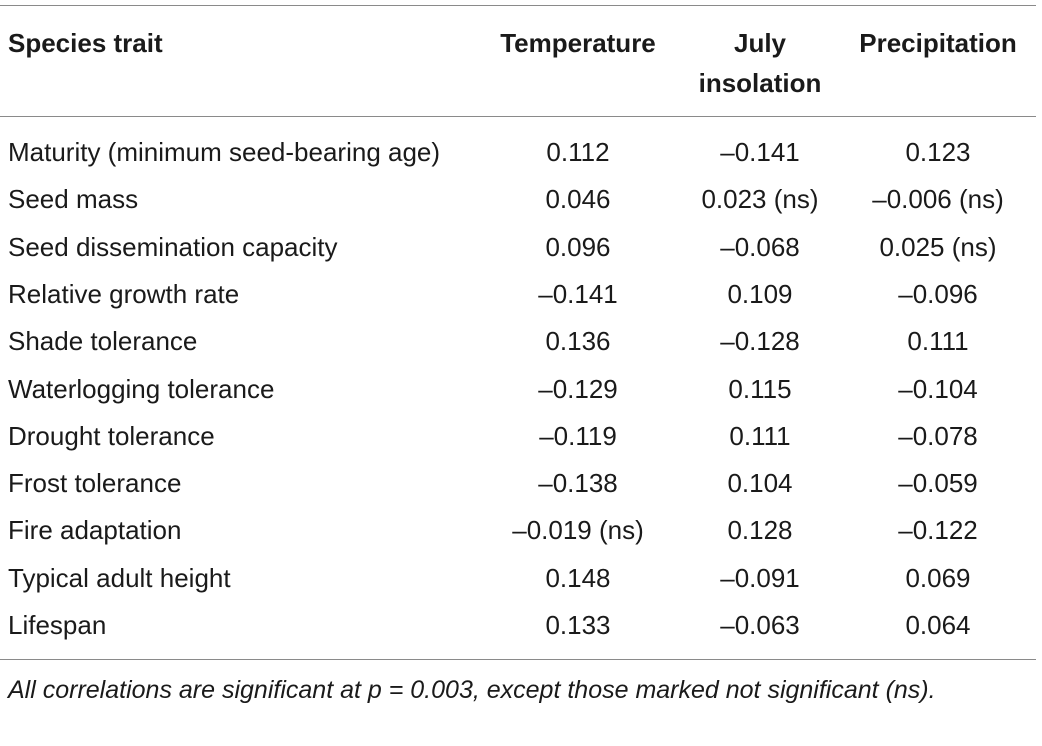  I want to click on table-row: Lifespan 0.133 –0.063 0.064, so click(521, 625).